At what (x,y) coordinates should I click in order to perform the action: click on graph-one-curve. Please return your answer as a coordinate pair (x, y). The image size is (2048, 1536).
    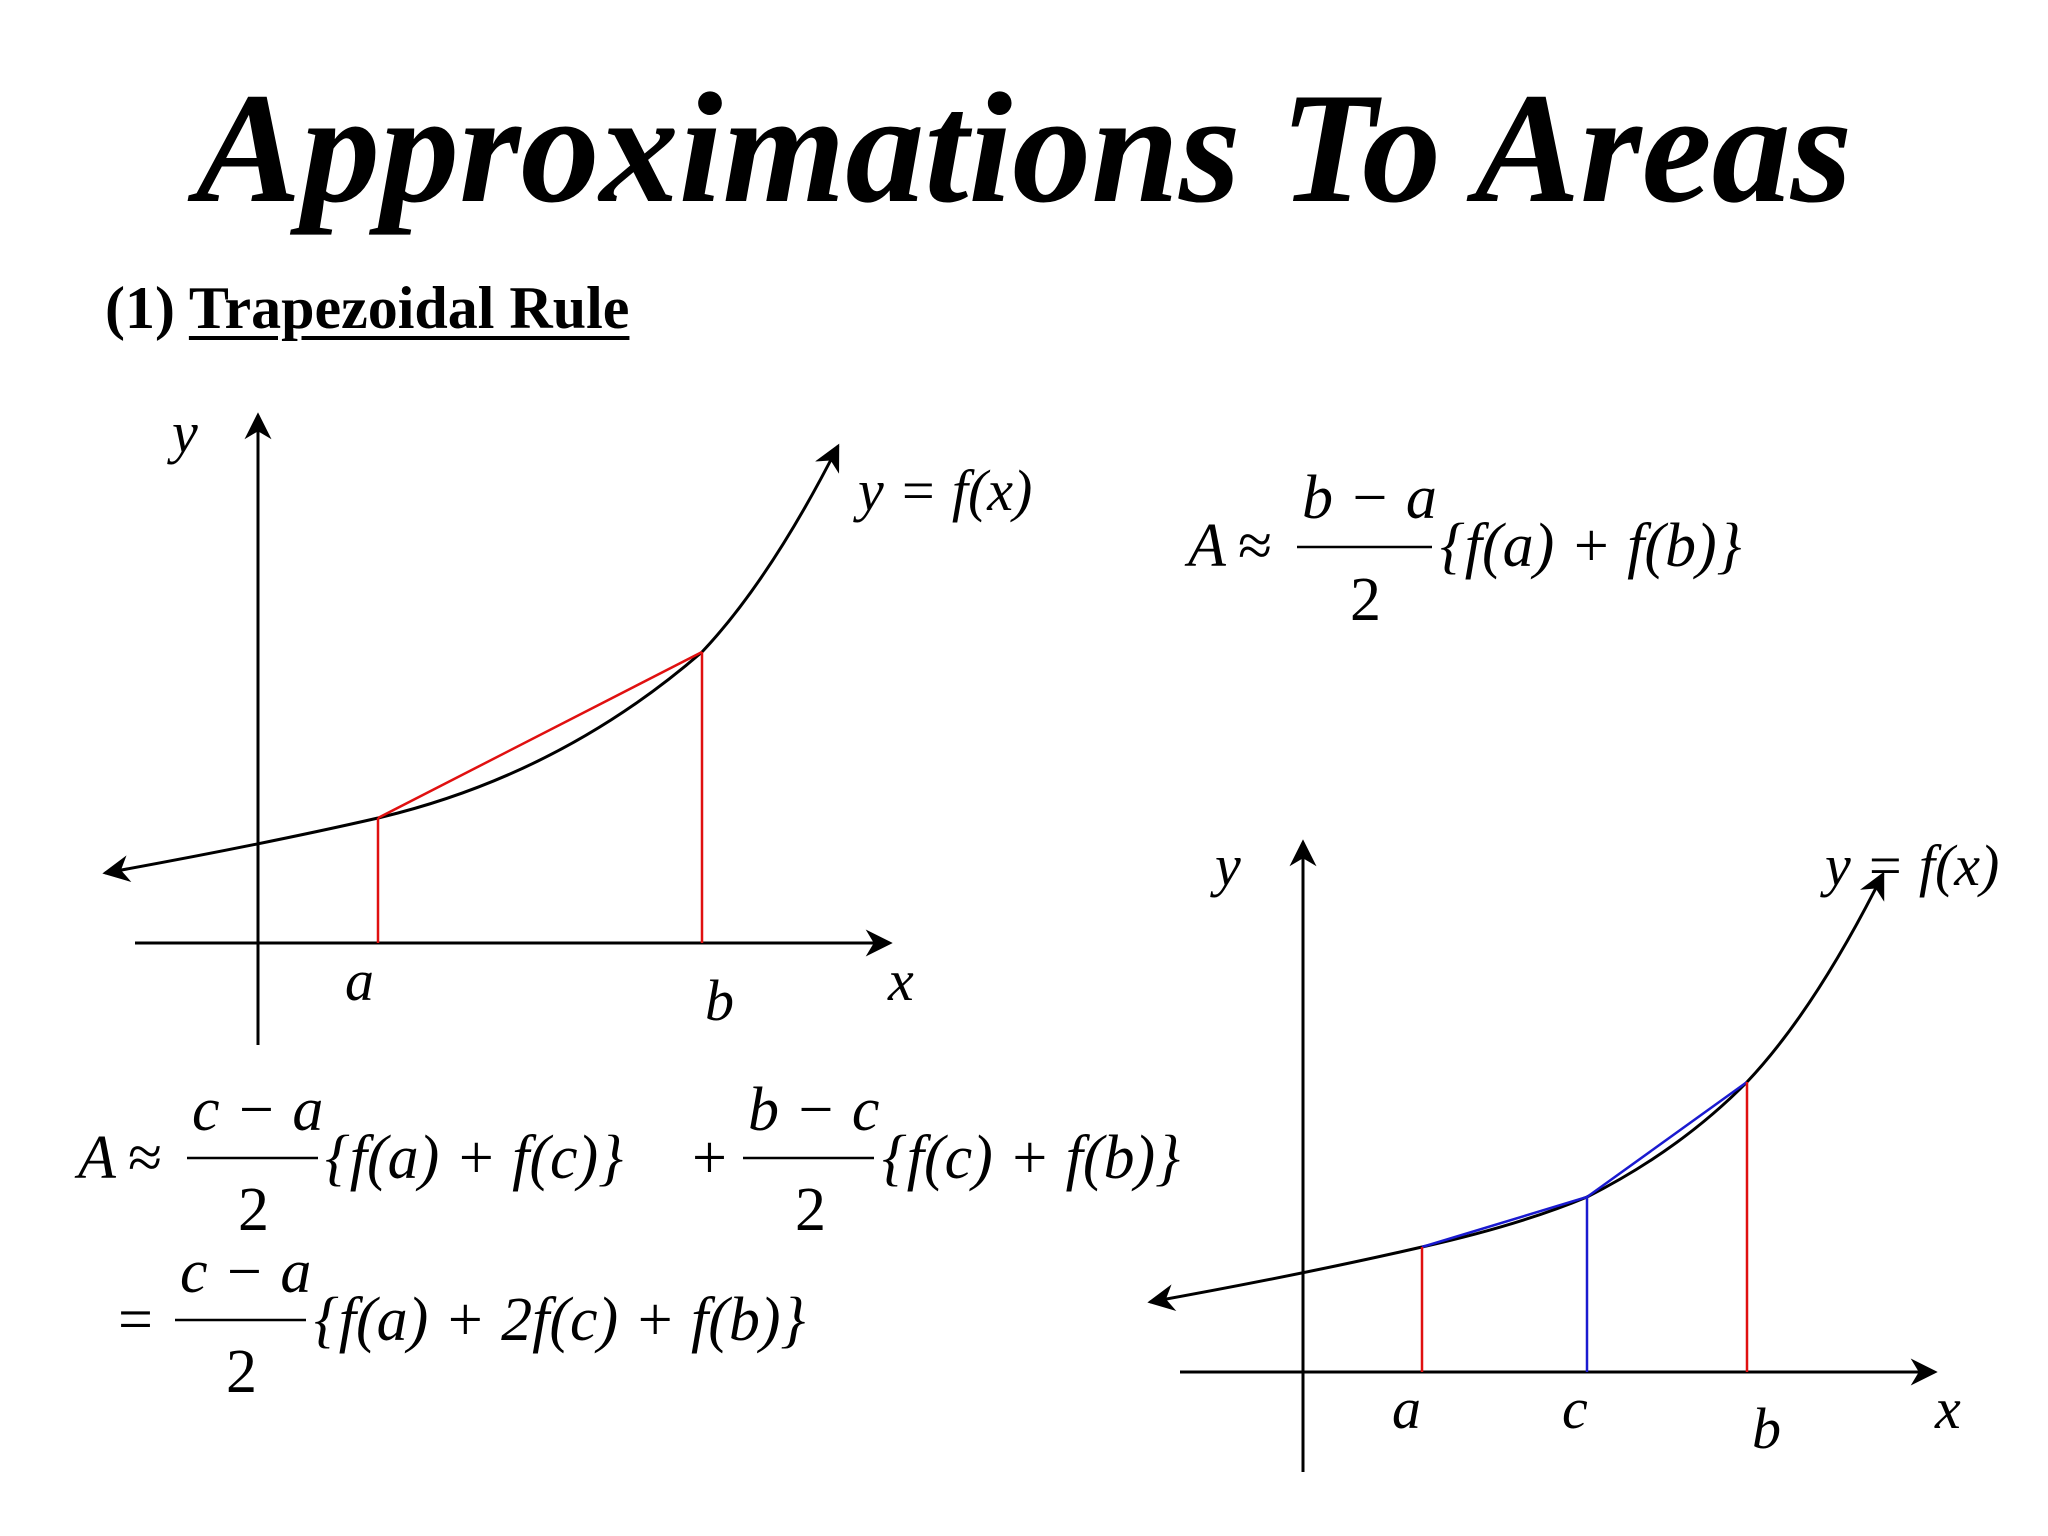
    Looking at the image, I should click on (471, 662).